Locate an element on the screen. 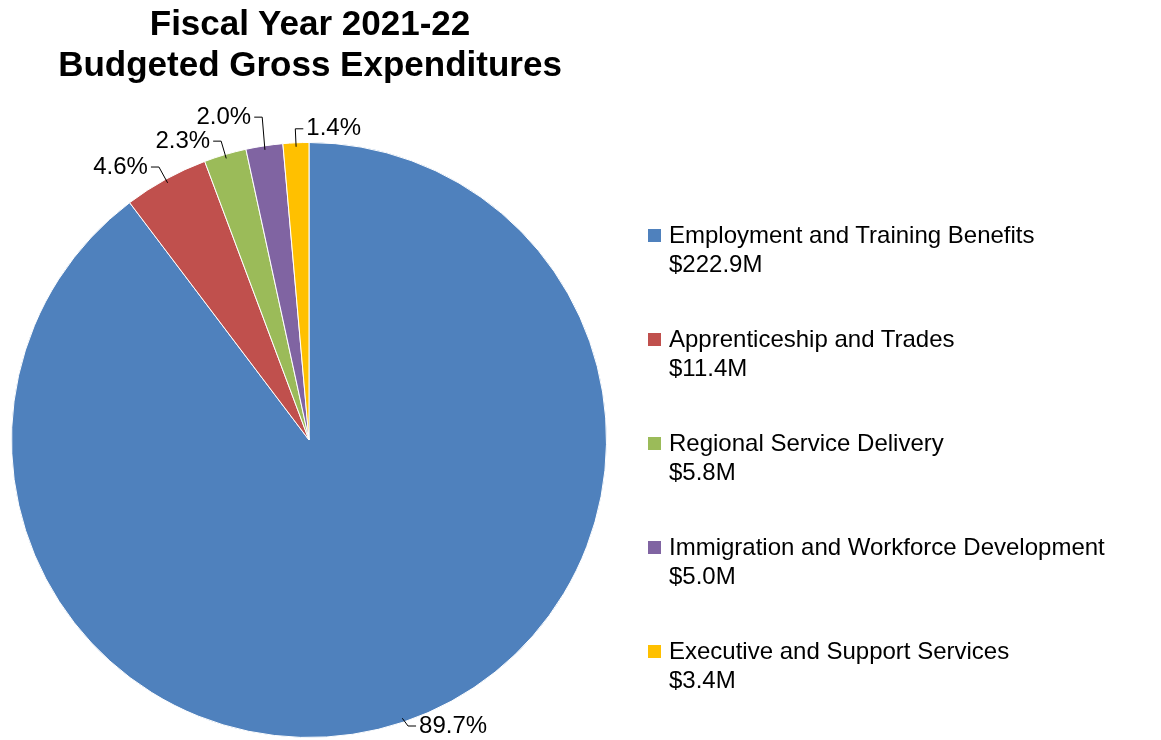 The width and height of the screenshot is (1161, 740). legend-label: Regional Service Delivery $5.8M is located at coordinates (806, 457).